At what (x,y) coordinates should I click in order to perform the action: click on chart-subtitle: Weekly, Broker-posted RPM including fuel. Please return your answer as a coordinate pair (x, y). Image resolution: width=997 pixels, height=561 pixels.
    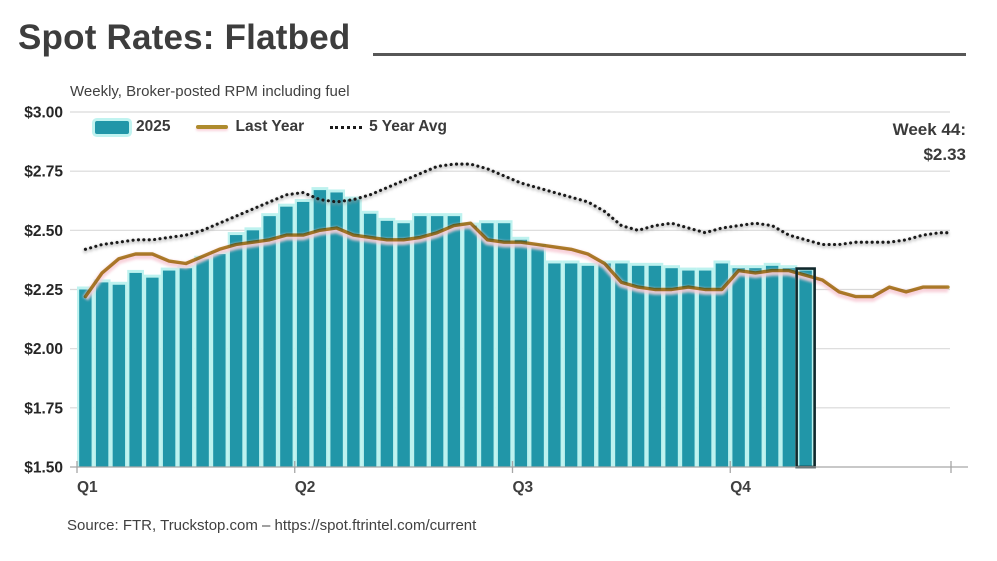
    Looking at the image, I should click on (210, 91).